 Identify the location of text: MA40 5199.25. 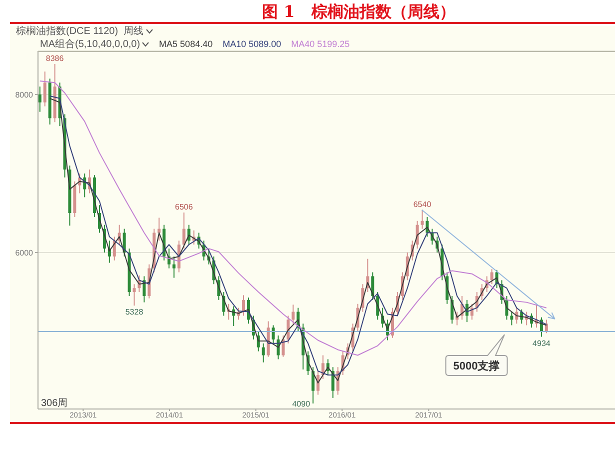
(320, 44).